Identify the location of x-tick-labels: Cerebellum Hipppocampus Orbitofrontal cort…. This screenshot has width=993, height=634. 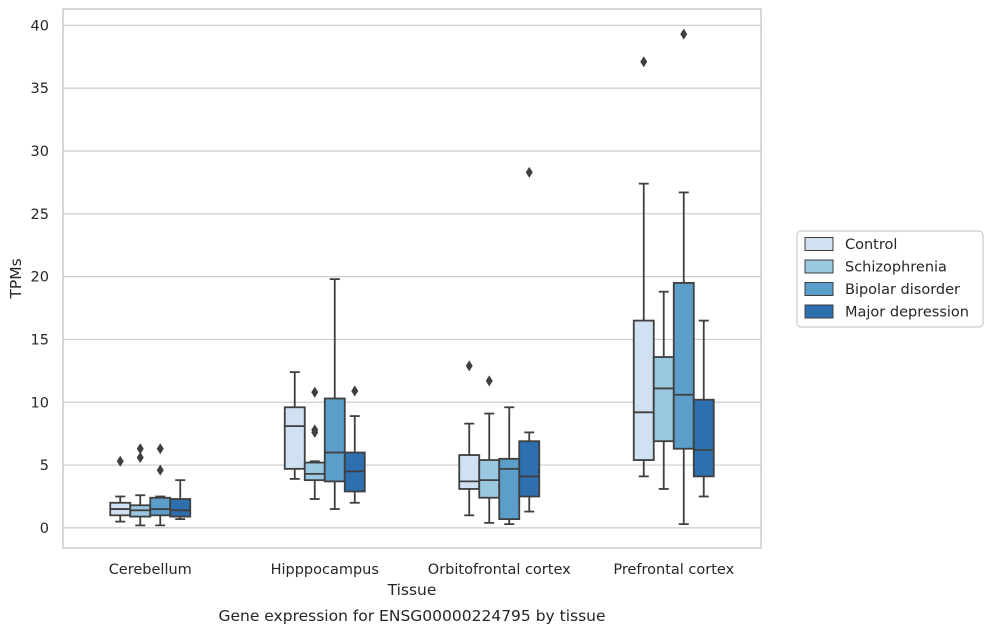
(422, 570).